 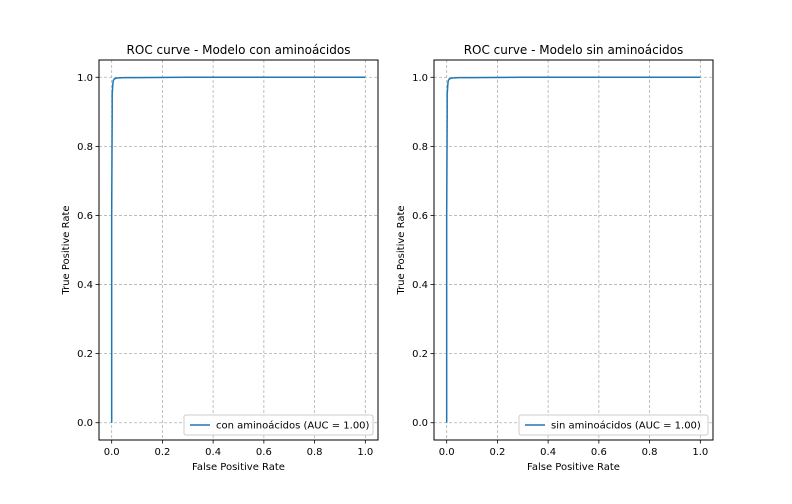 I want to click on chart-title: ROC curve - Modelo con aminoácidos, so click(x=239, y=50).